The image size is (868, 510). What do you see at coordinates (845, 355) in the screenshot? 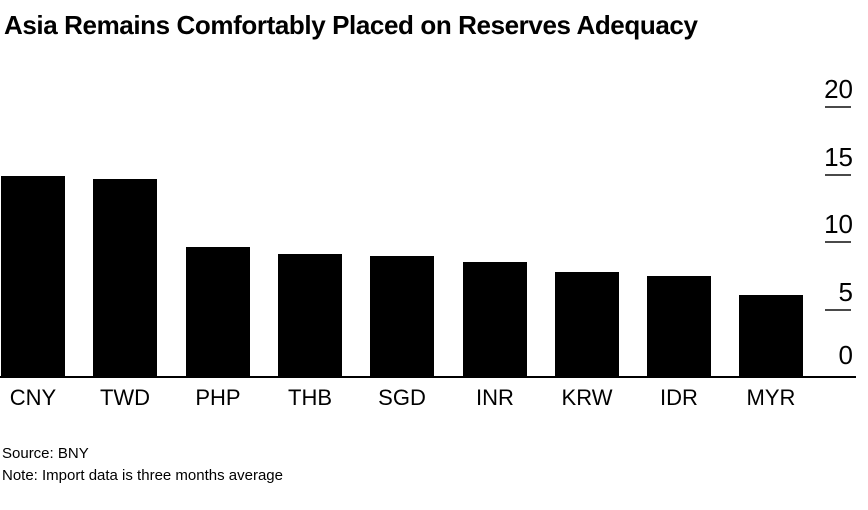
I see `y-axis-label-0: 0` at bounding box center [845, 355].